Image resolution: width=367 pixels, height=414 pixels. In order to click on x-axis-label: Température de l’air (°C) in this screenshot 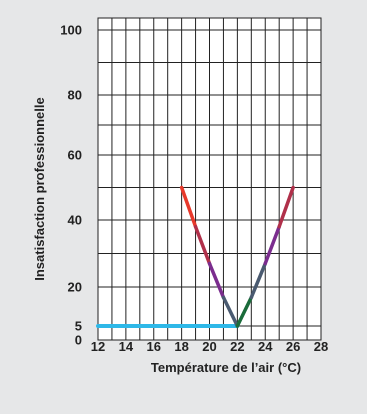, I will do `click(226, 367)`.